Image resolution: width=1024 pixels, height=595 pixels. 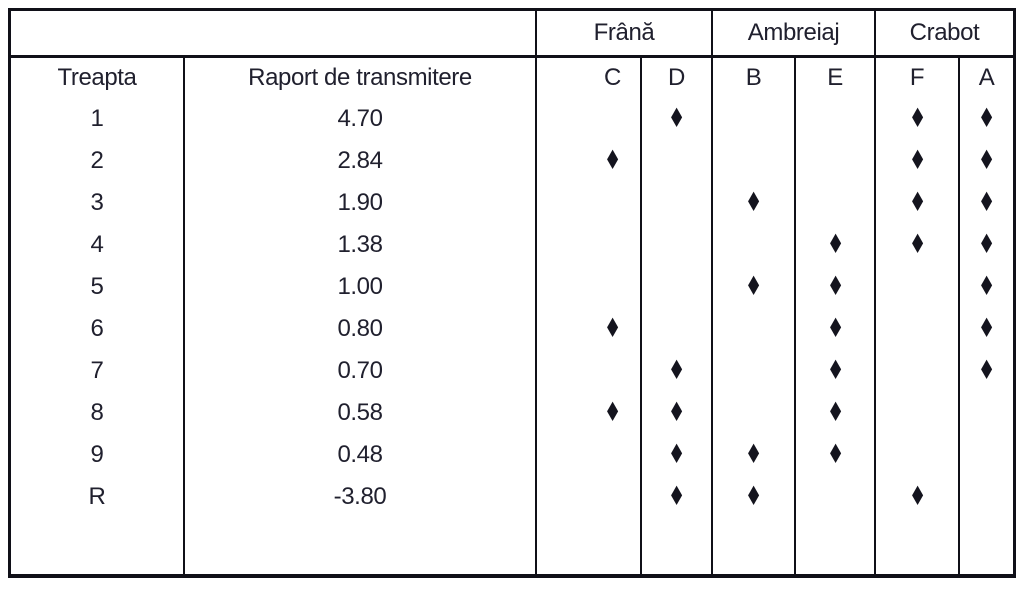 I want to click on group-header-ambreiaj-label: Ambreiaj, so click(x=793, y=32).